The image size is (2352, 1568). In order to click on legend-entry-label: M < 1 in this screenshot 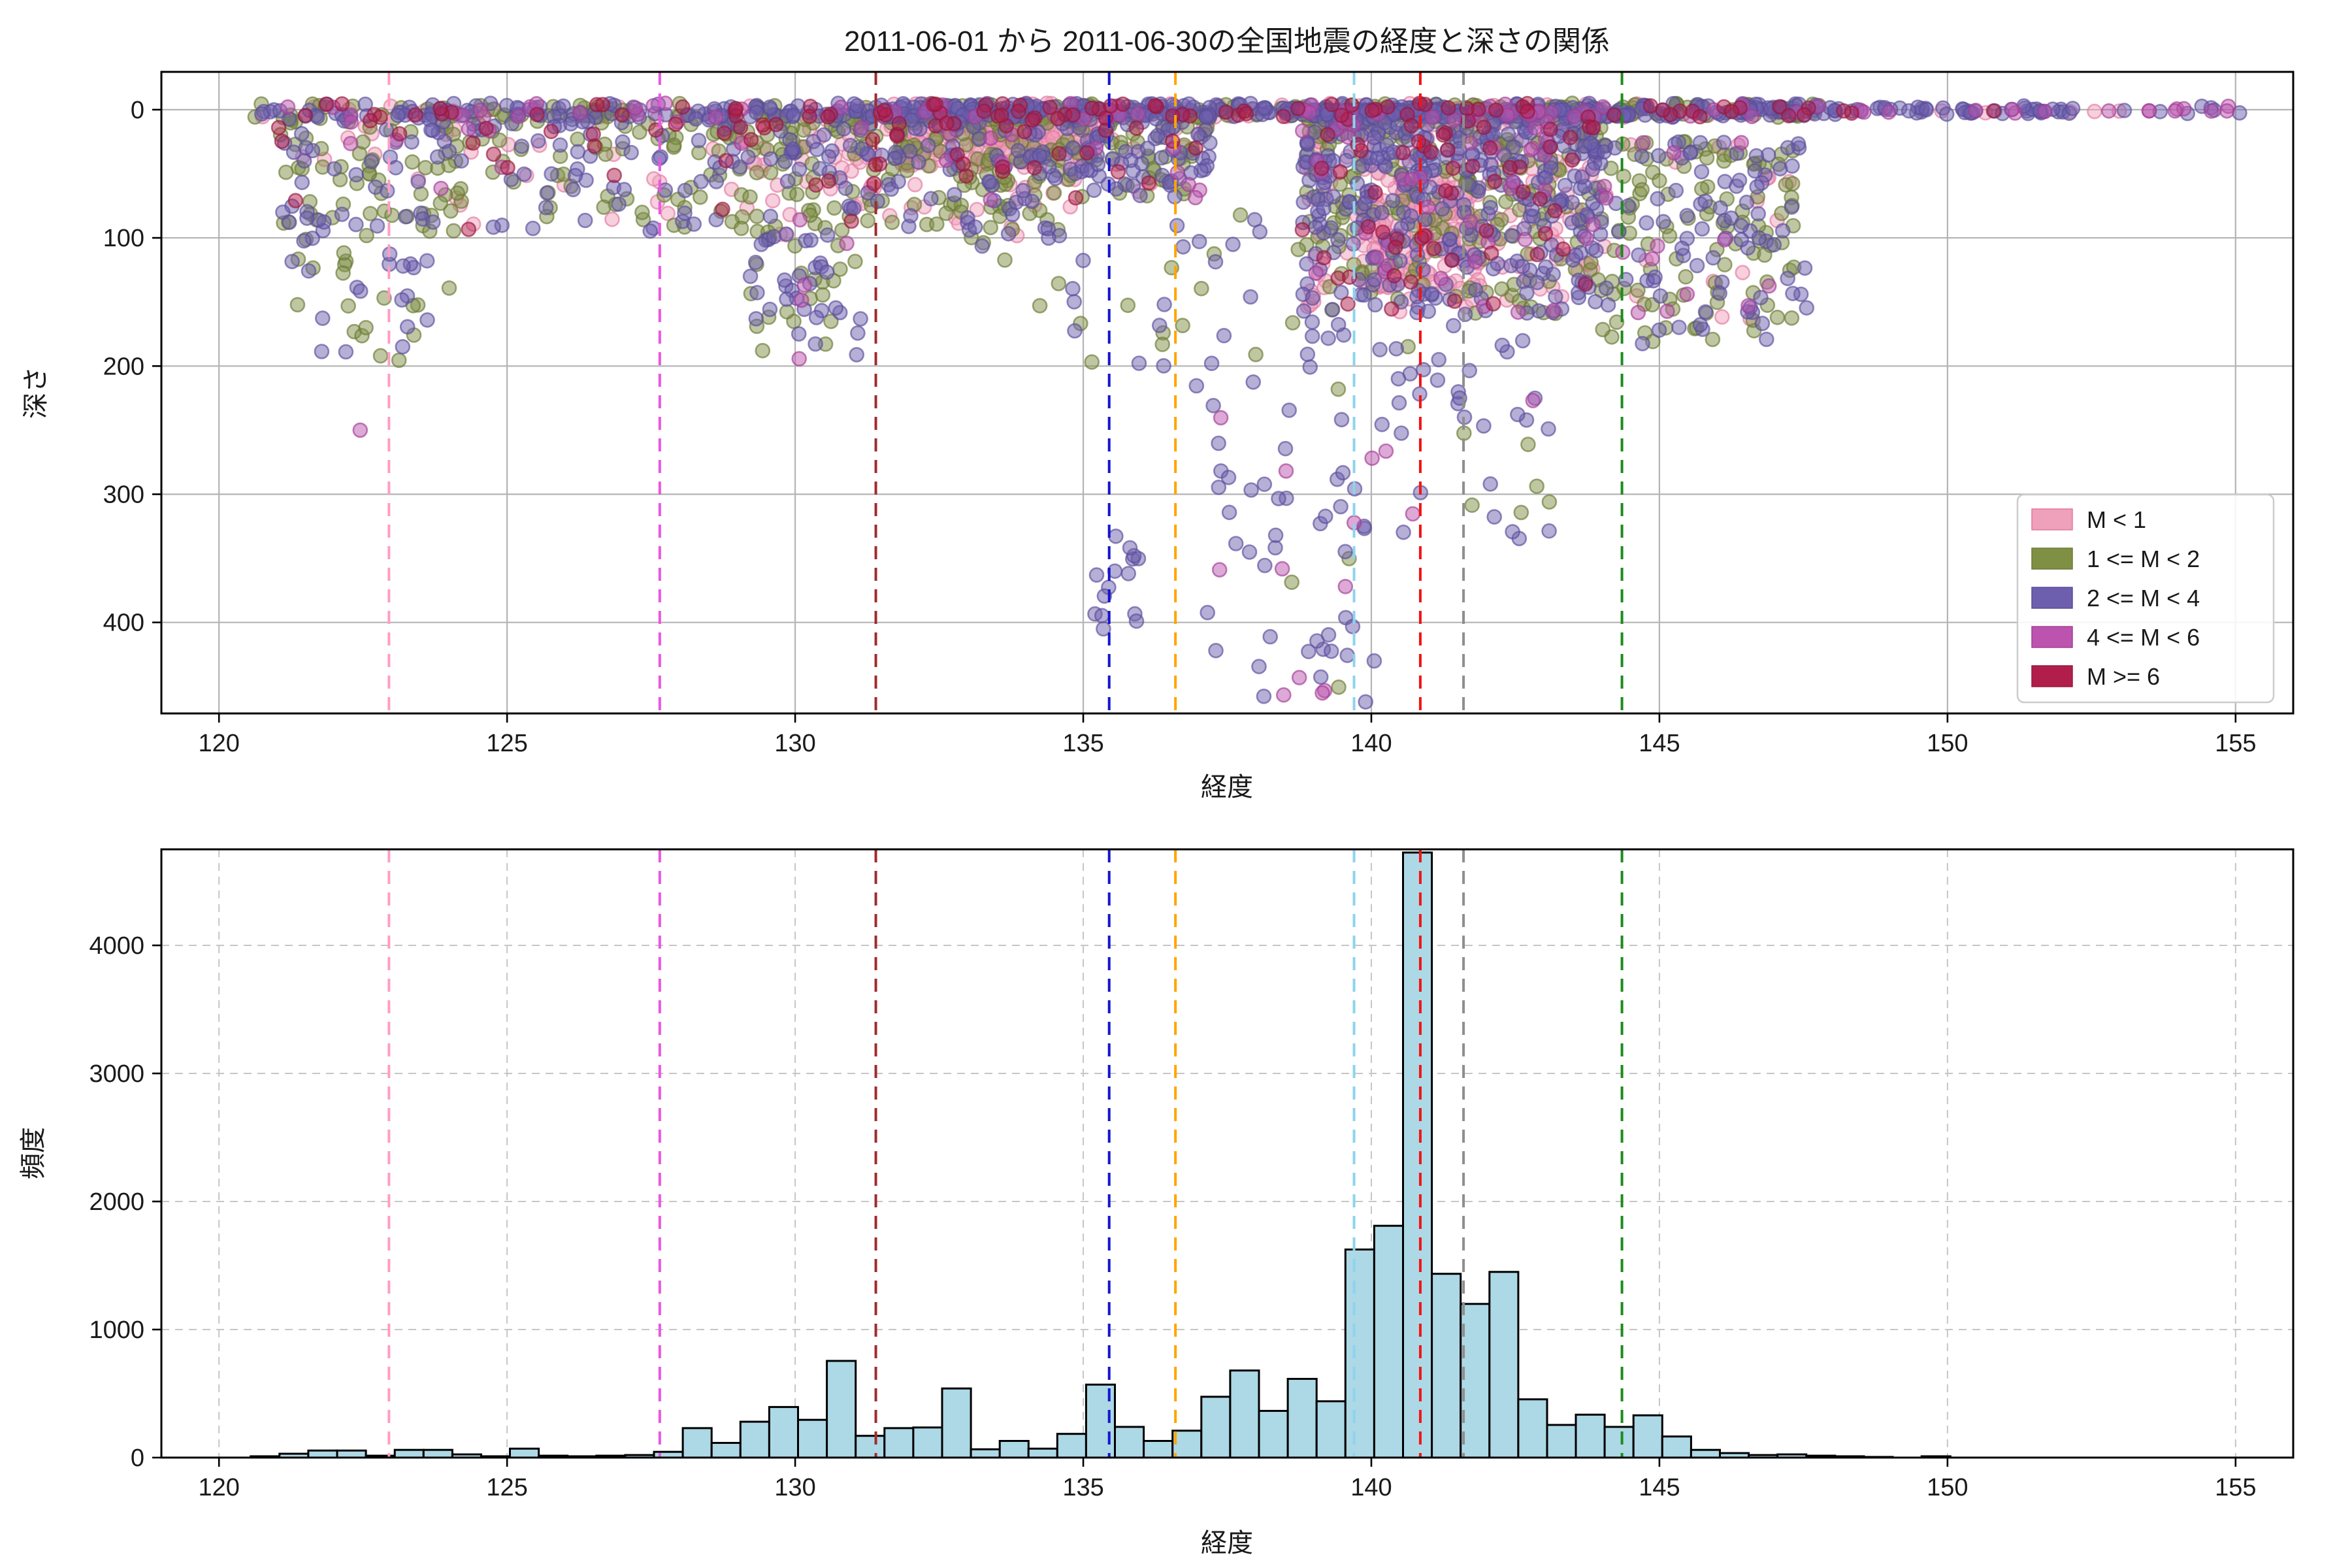, I will do `click(2116, 519)`.